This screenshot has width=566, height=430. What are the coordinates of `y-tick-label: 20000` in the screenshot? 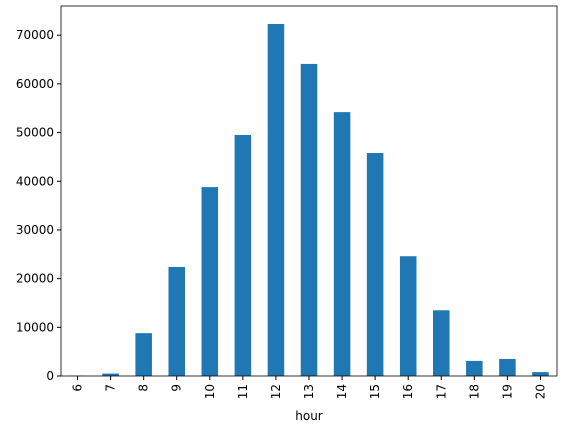 It's located at (35, 279).